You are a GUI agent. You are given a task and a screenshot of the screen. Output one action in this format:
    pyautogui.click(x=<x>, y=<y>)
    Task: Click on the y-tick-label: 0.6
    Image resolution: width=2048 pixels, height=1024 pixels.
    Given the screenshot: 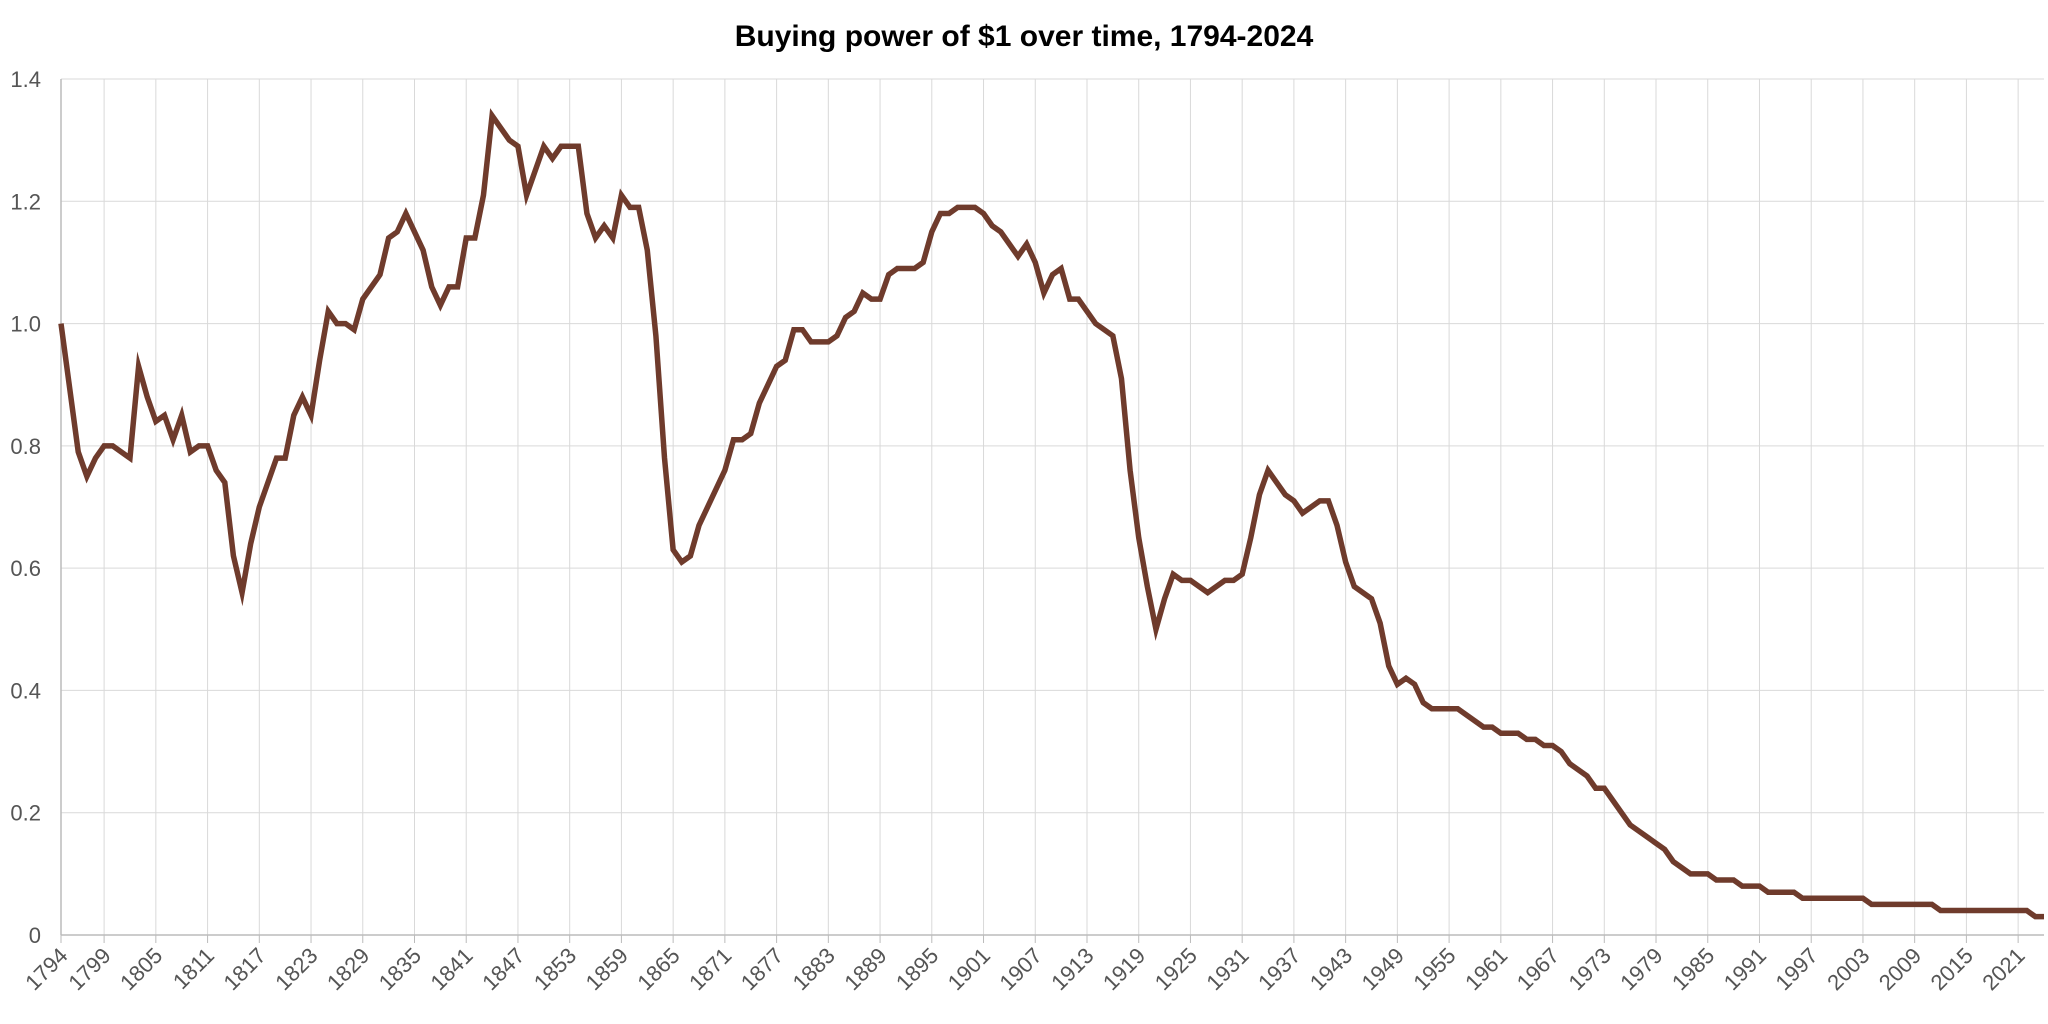 What is the action you would take?
    pyautogui.click(x=25, y=568)
    